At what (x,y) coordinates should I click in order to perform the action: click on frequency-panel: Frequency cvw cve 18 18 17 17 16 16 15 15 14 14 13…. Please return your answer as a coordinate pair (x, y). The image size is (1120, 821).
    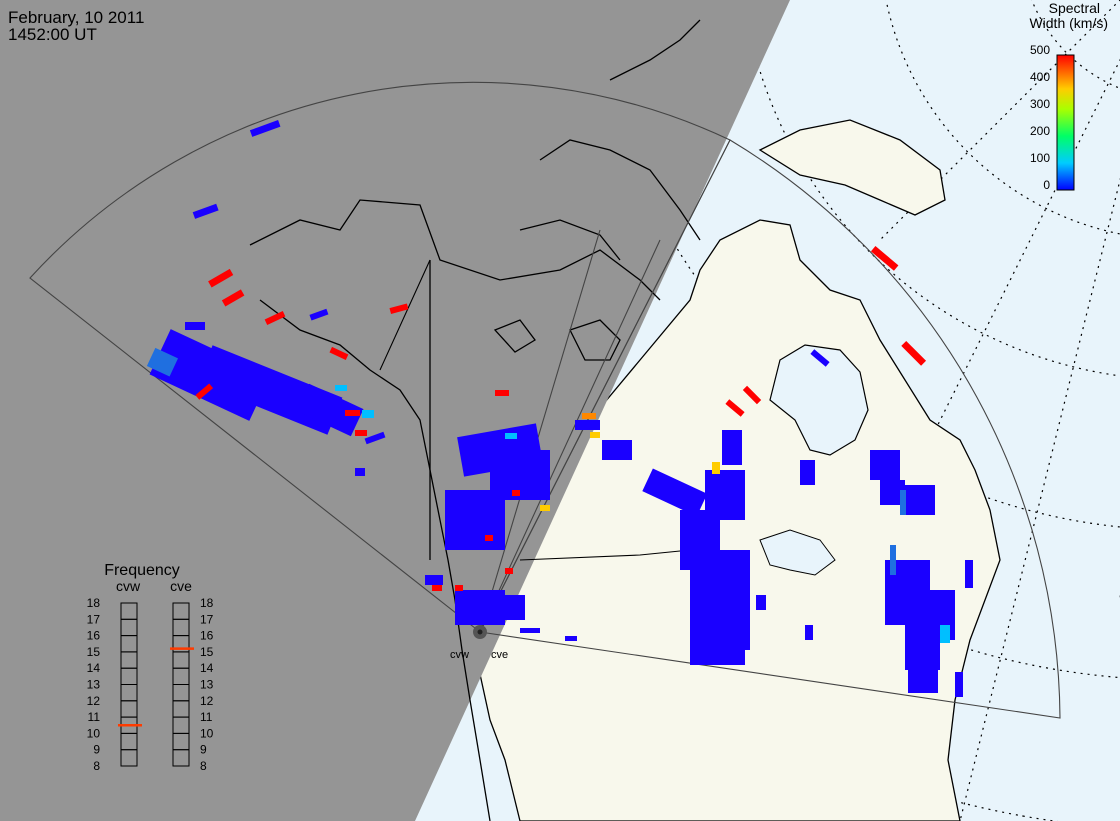
    Looking at the image, I should click on (150, 667).